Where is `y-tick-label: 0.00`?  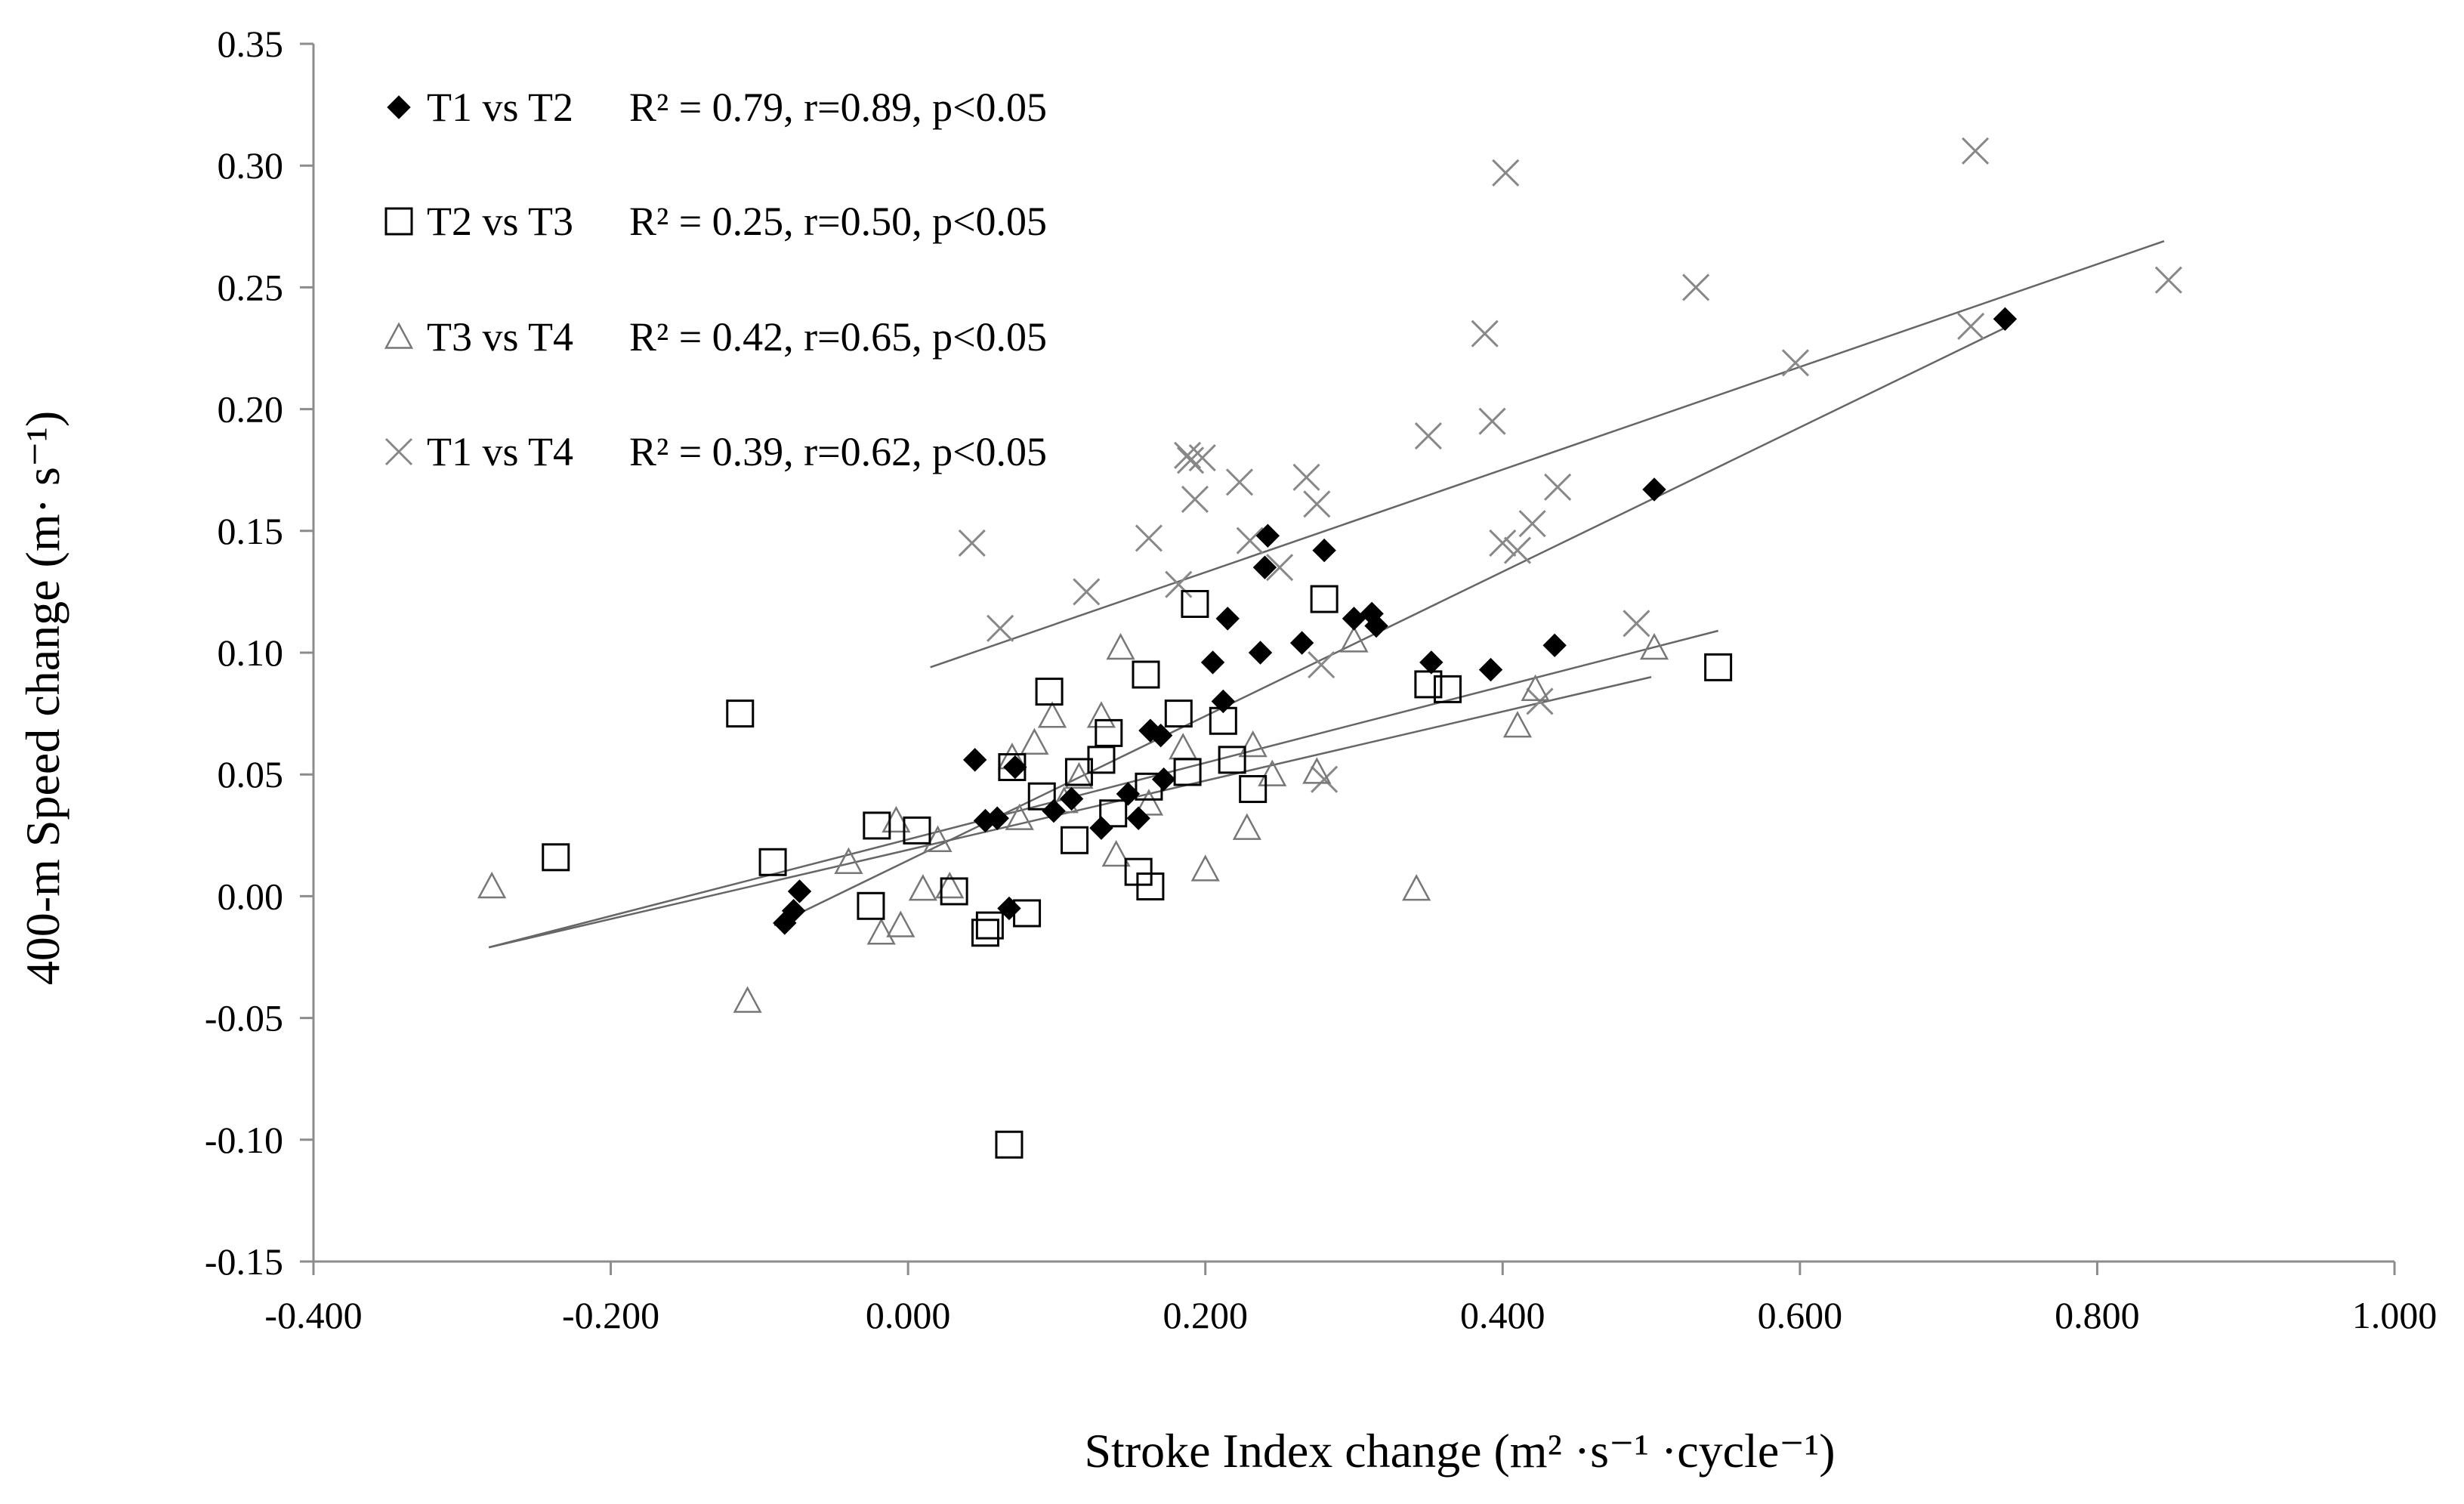 y-tick-label: 0.00 is located at coordinates (251, 896).